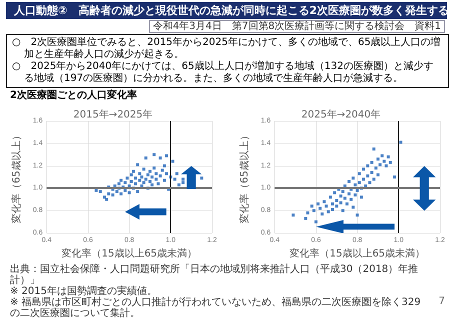  I want to click on source-note: 出典：国立社会保障・人口問題研究所「日本の地域別将来推計人口（平成30（2018）年推計）」, so click(215, 275).